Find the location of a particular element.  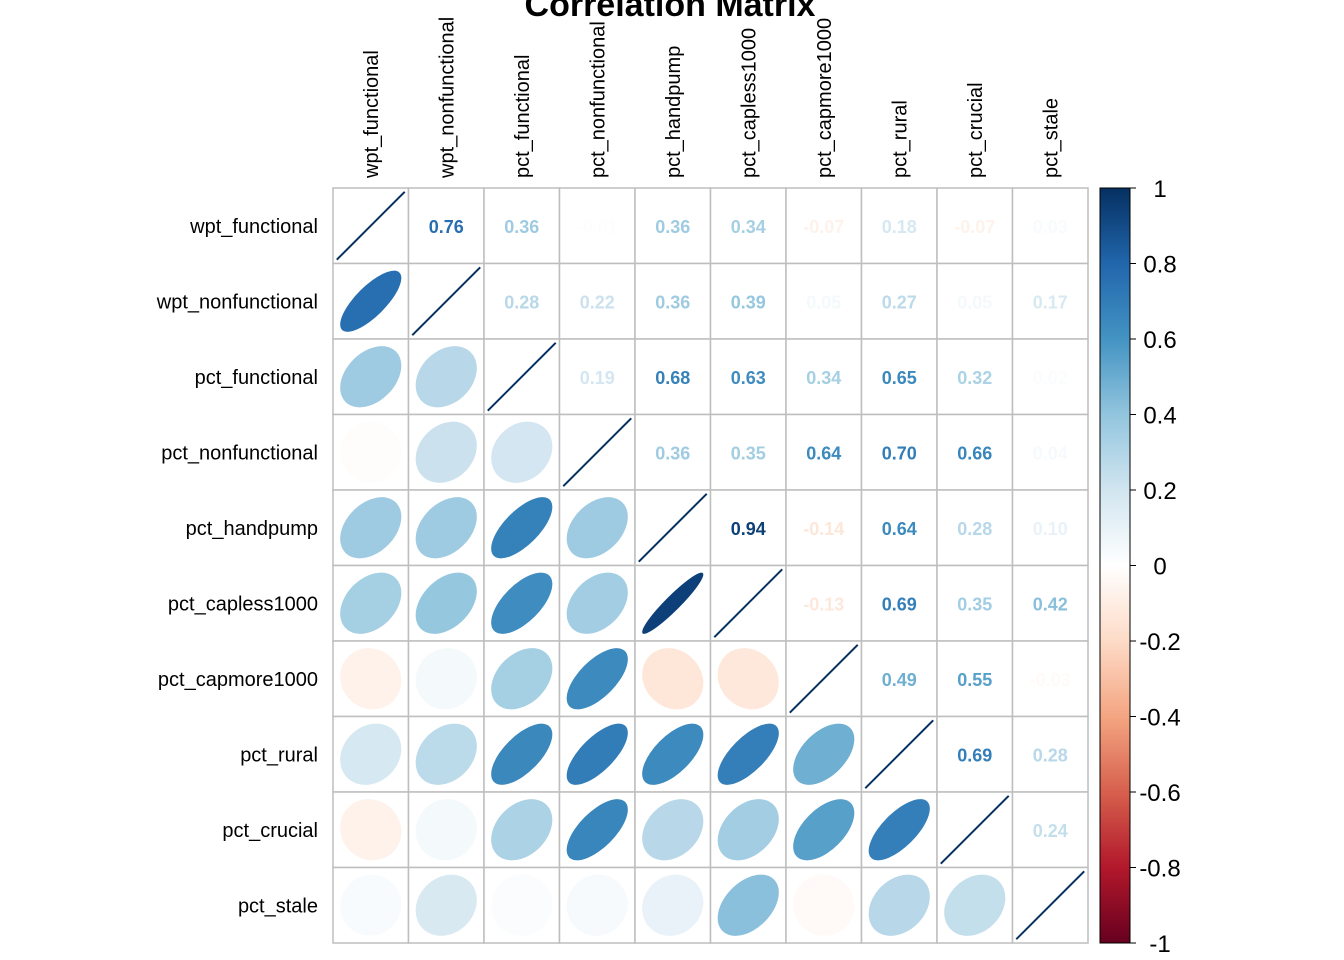

correlation-value: 0.65 is located at coordinates (899, 378).